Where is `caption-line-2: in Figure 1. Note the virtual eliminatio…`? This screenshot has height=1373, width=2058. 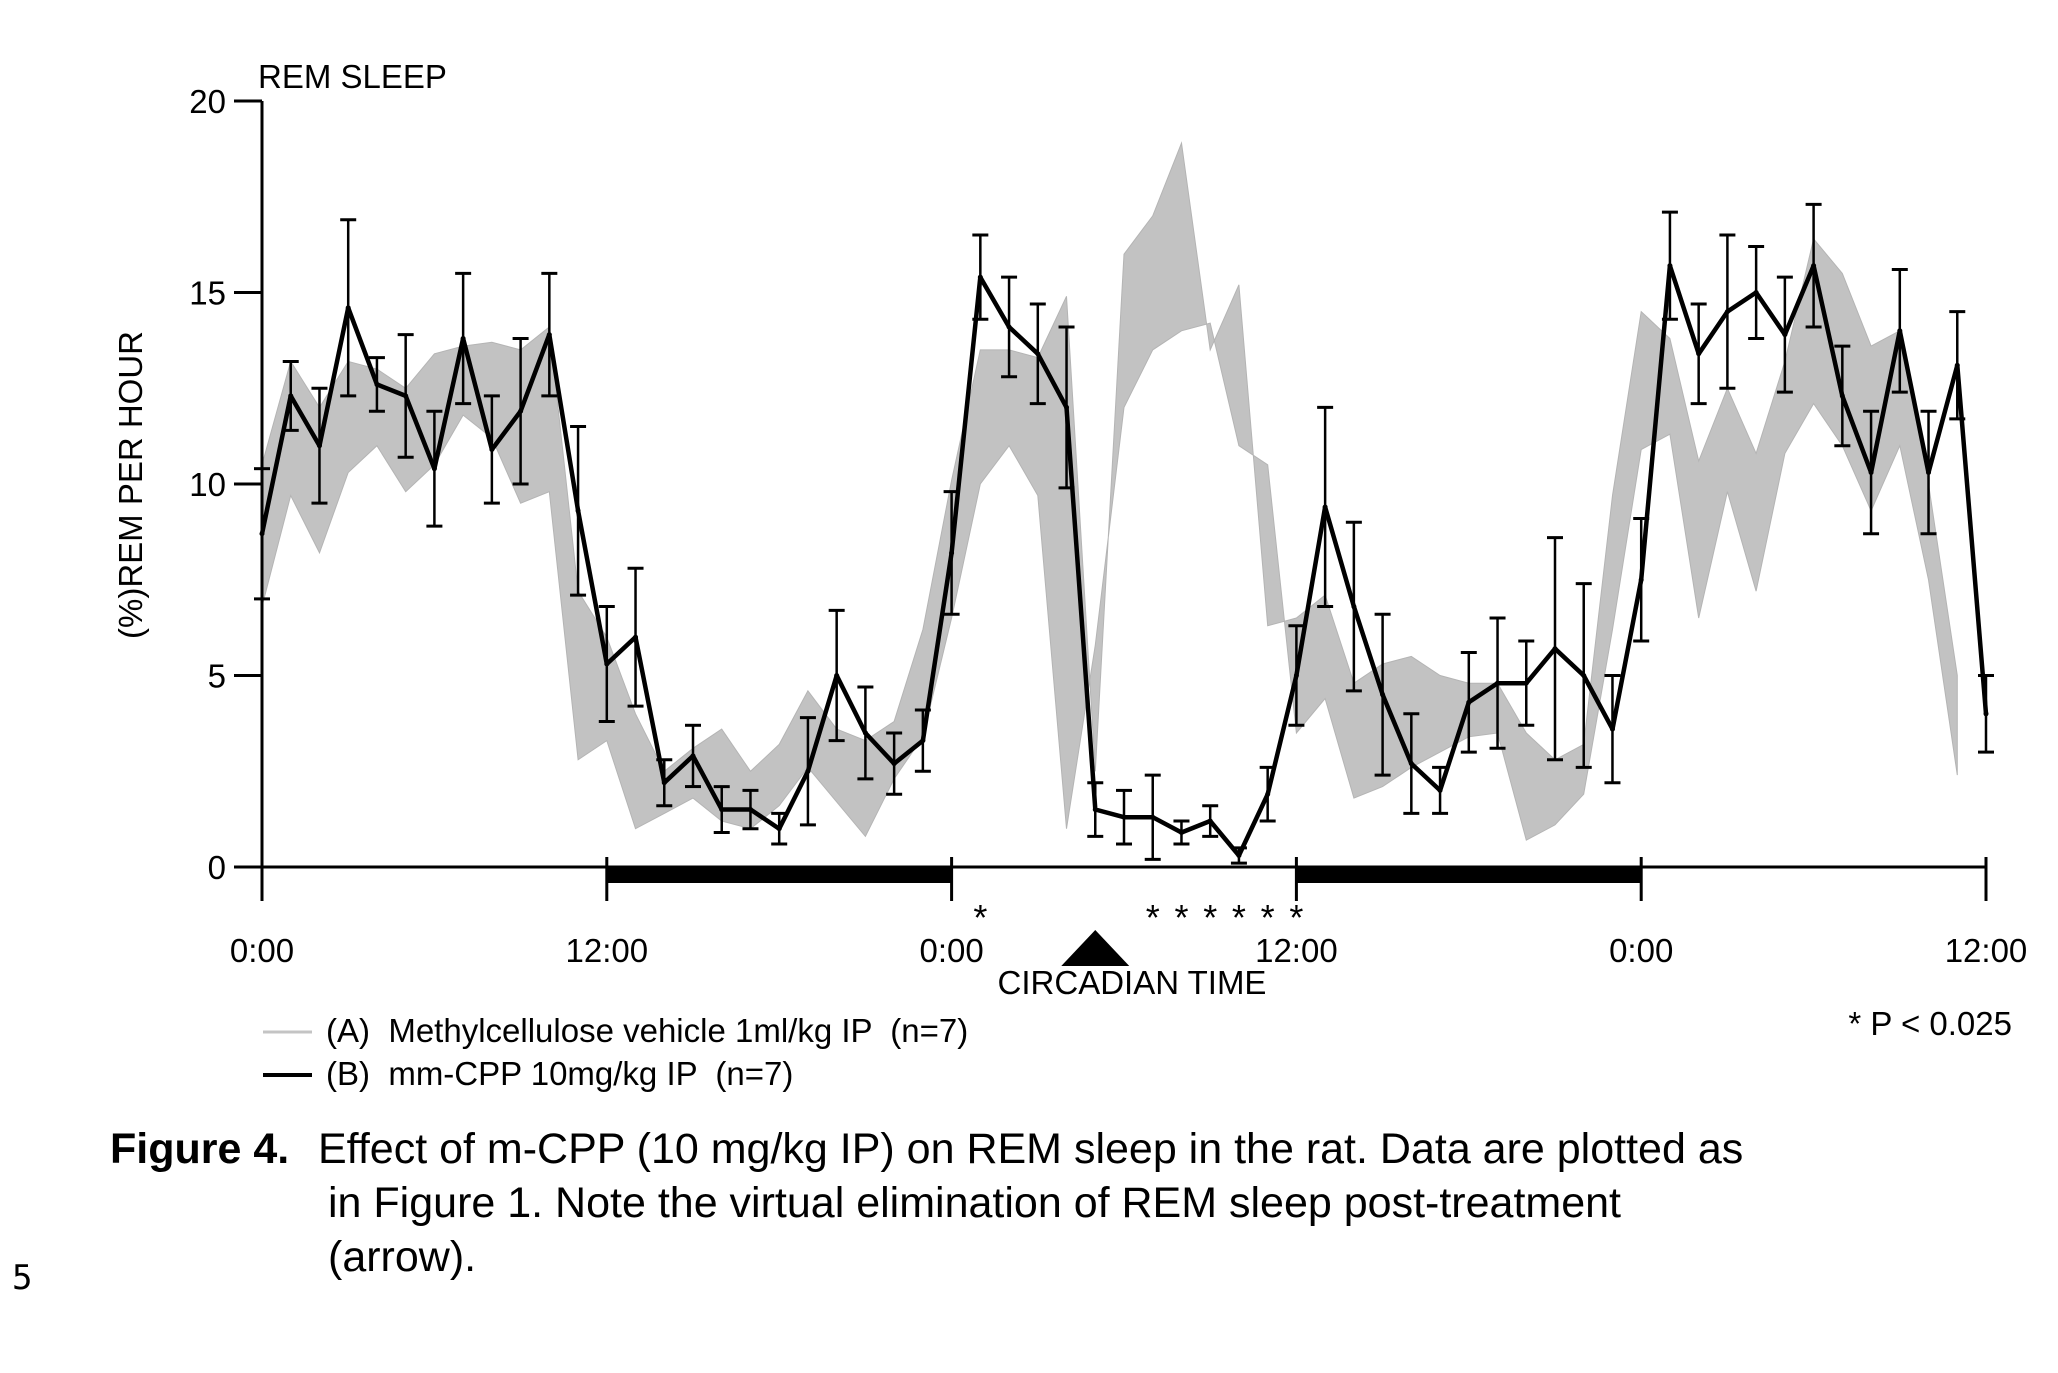
caption-line-2: in Figure 1. Note the virtual eliminatio… is located at coordinates (1050, 1203).